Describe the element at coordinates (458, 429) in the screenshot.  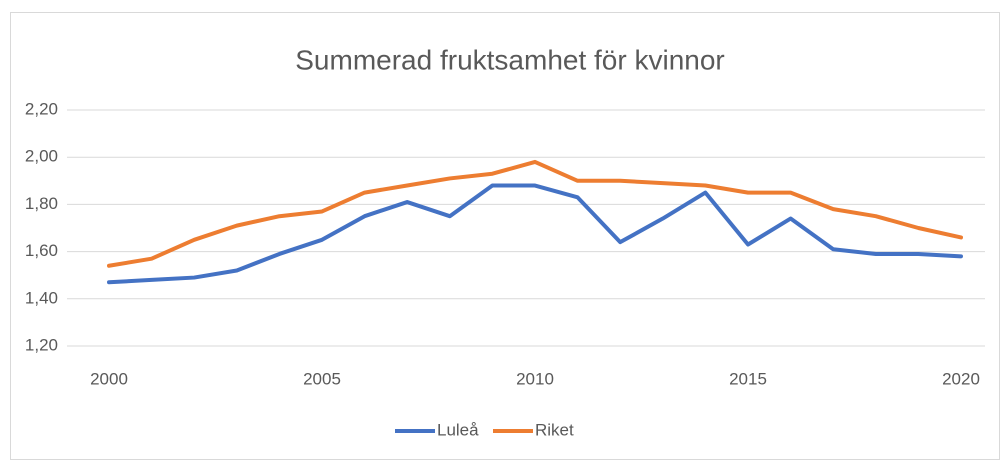
I see `legend-label: Luleå` at that location.